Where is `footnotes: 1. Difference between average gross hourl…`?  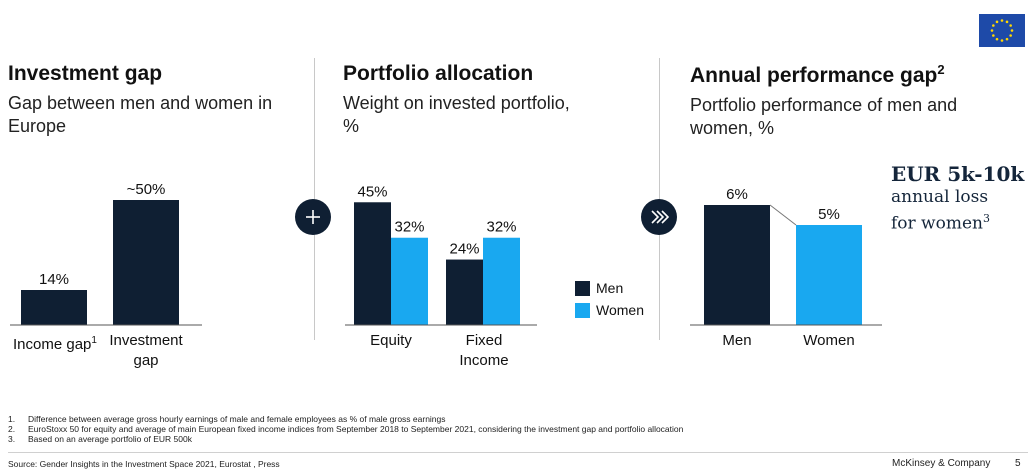
footnotes: 1. Difference between average gross hourl… is located at coordinates (508, 429).